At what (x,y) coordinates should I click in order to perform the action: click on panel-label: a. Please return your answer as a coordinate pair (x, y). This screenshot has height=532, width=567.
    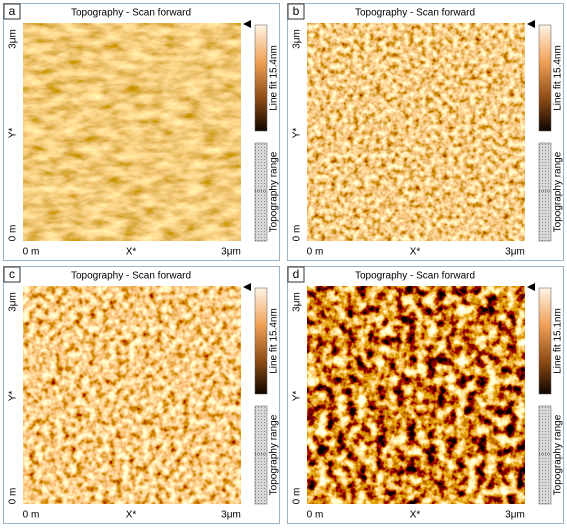
    Looking at the image, I should click on (12, 11).